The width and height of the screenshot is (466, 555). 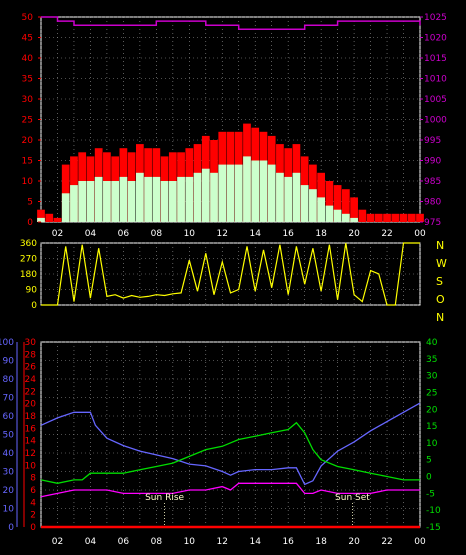 I want to click on pressure-tick-label: 1020, so click(x=435, y=39).